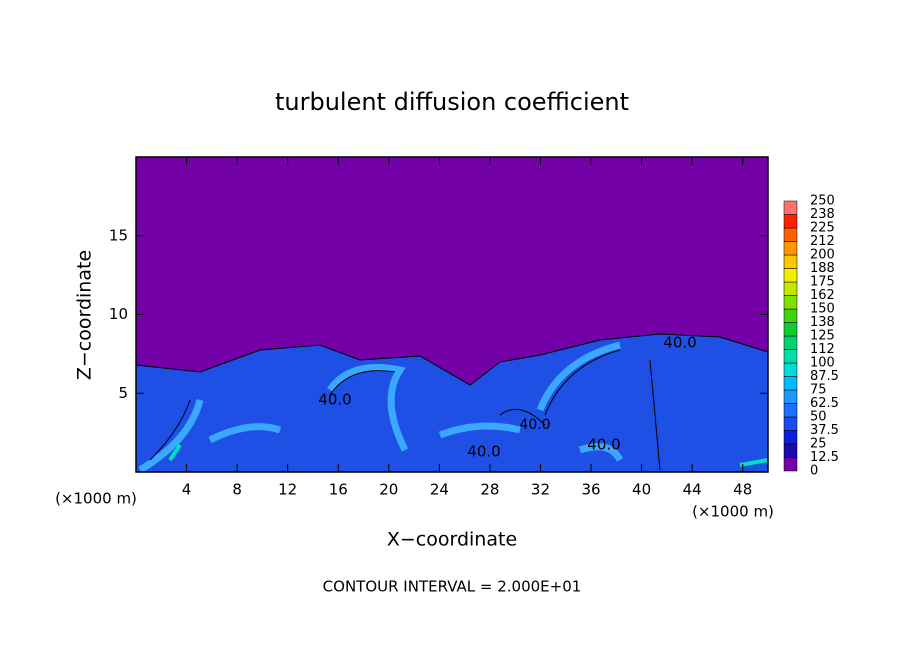 This screenshot has width=904, height=654. Describe the element at coordinates (824, 376) in the screenshot. I see `colorbar-label: 87.5` at that location.